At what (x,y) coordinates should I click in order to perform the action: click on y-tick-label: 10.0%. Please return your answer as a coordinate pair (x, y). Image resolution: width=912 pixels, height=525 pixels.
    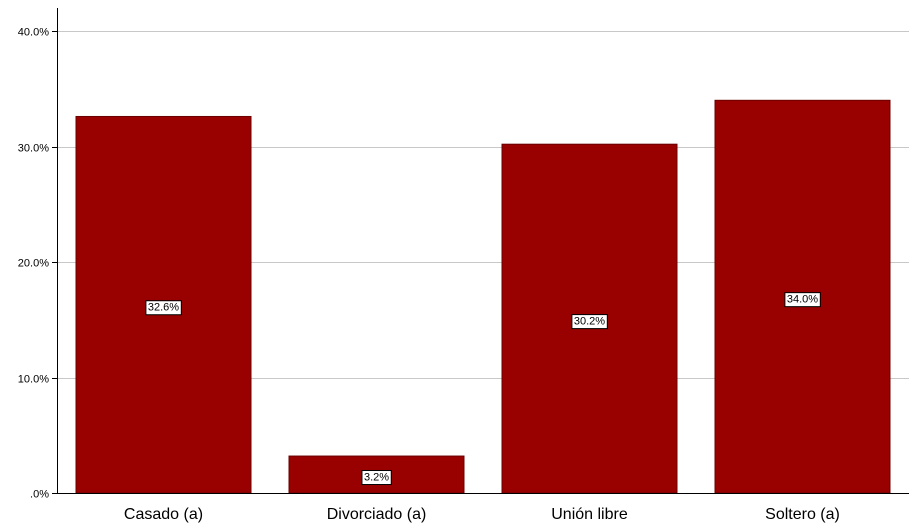
    Looking at the image, I should click on (33, 380).